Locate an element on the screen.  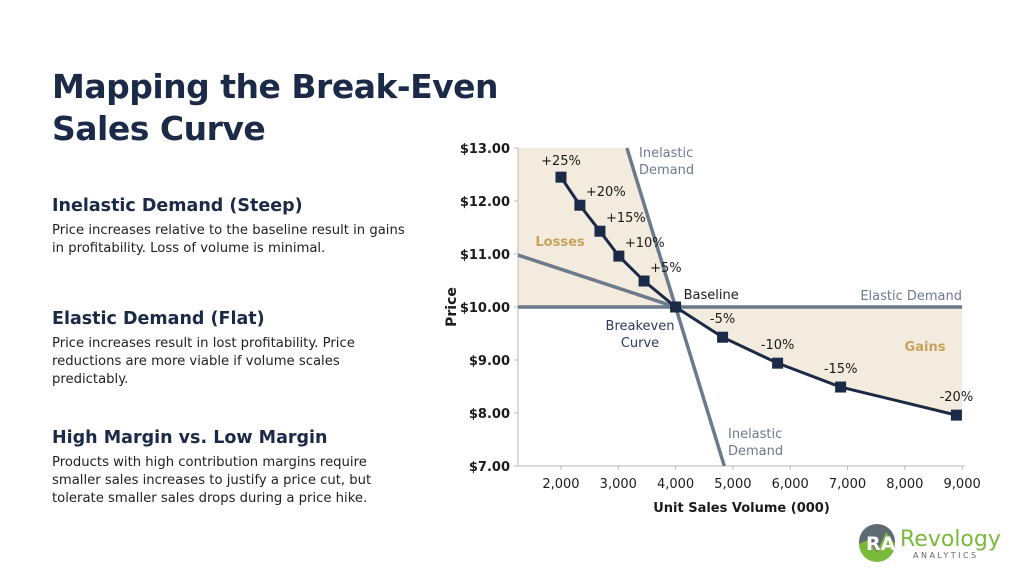
page-title: Mapping the Break-Even Sales Curve is located at coordinates (275, 108).